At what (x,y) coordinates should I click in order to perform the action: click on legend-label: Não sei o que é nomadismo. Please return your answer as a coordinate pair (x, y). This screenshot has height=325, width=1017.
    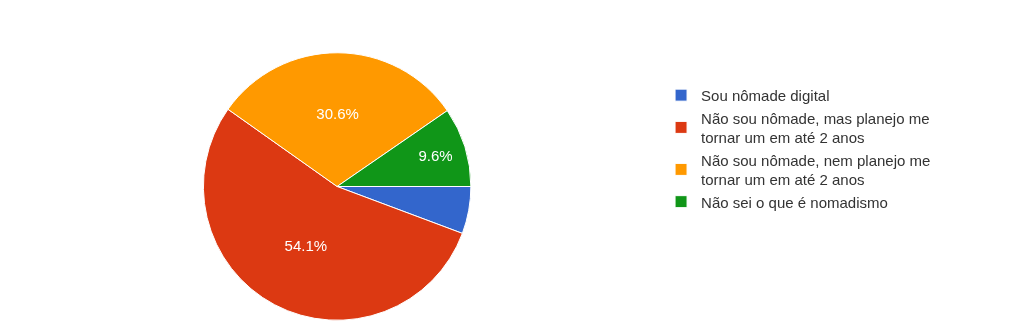
    Looking at the image, I should click on (794, 202).